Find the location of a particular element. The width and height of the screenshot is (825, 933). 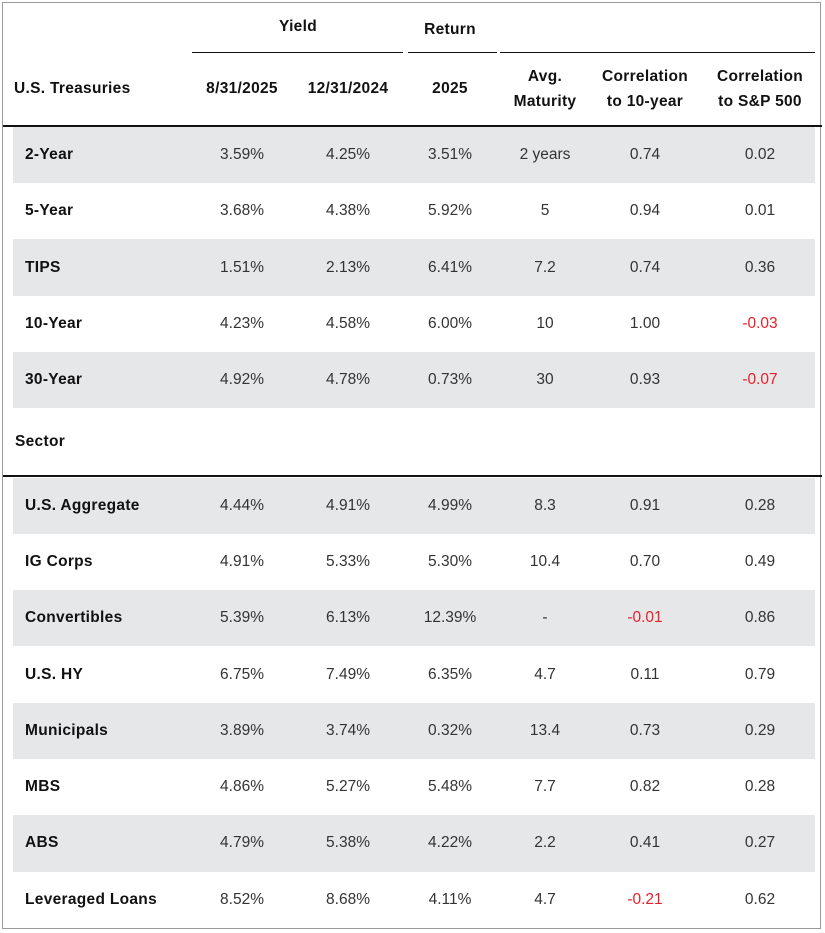

cell-value: 6.75% is located at coordinates (242, 674).